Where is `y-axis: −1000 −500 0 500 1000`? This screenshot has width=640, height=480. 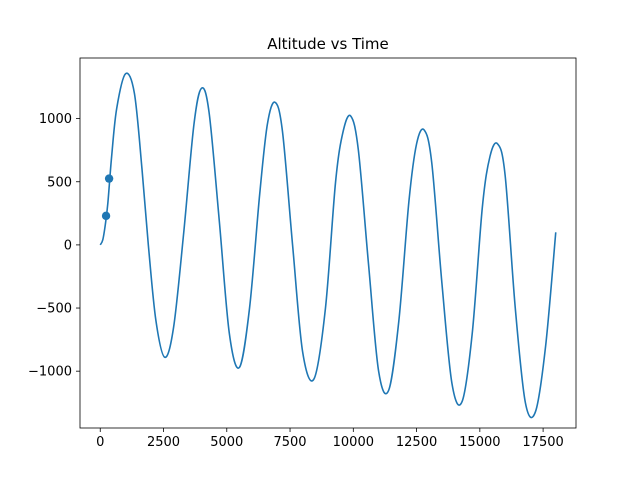
y-axis: −1000 −500 0 500 1000 is located at coordinates (54, 246).